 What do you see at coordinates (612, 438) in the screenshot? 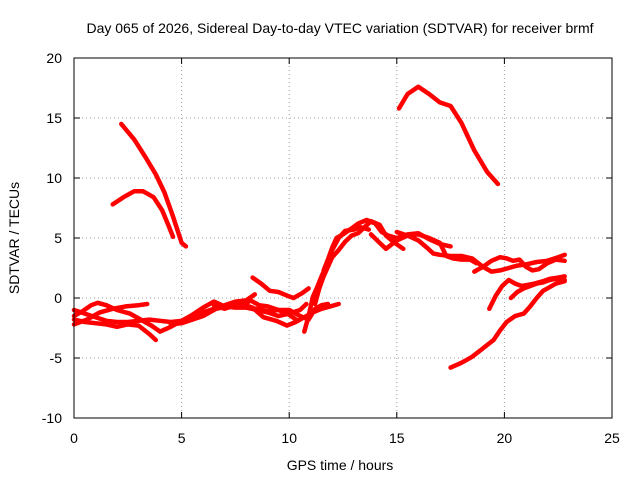
I see `x-tick-label: 25` at bounding box center [612, 438].